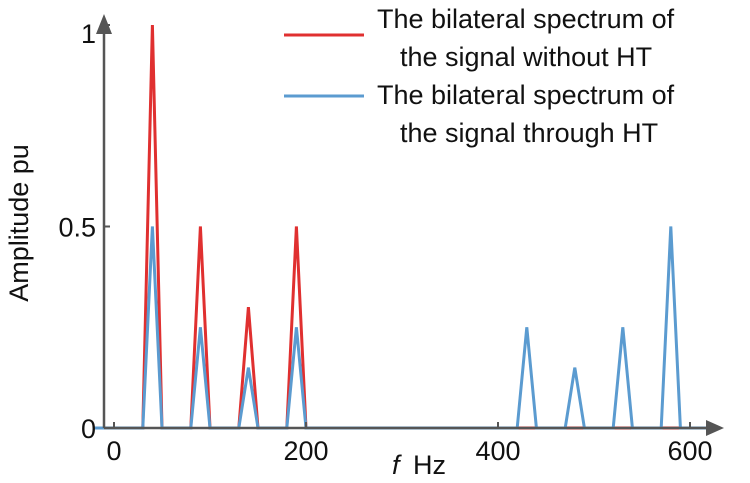 The width and height of the screenshot is (750, 483). Describe the element at coordinates (526, 95) in the screenshot. I see `legend-label-through-ht-line1: The bilateral spectrum of` at that location.